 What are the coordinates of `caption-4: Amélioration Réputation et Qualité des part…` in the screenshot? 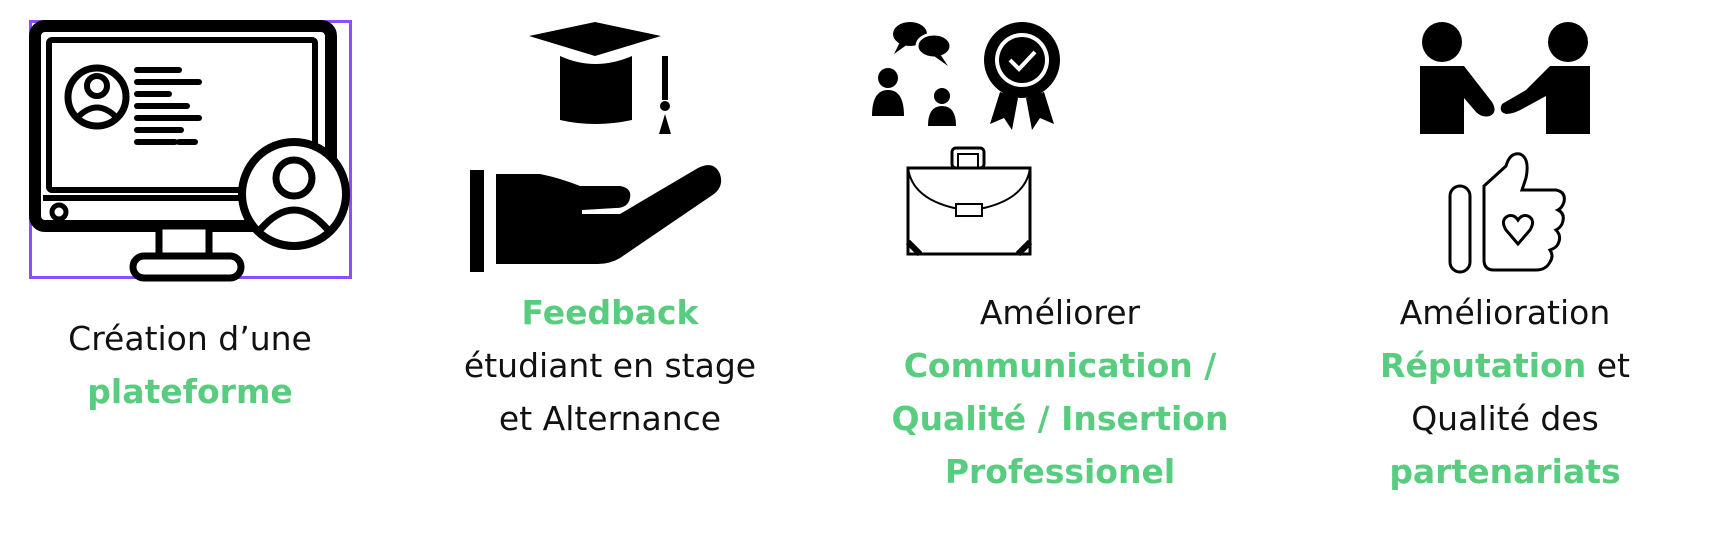 It's located at (1505, 392).